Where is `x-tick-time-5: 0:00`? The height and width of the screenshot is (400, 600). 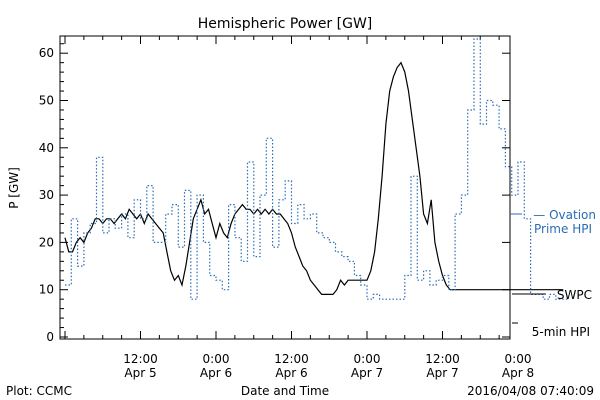
x-tick-time-5: 0:00 is located at coordinates (518, 359).